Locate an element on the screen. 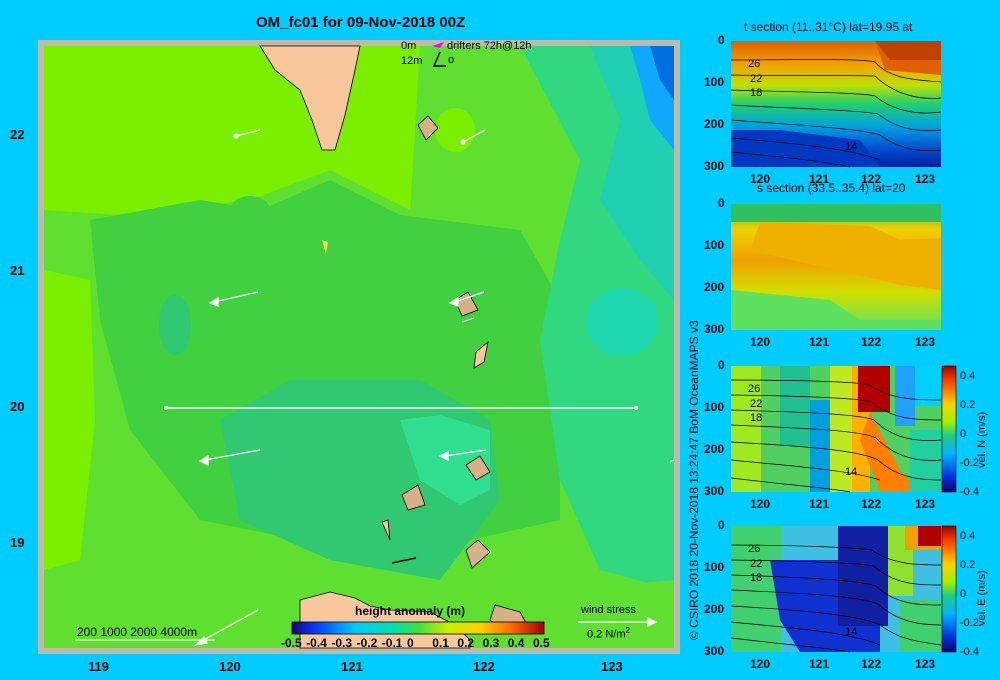 The image size is (1000, 680). drifter-label-0m: 0m is located at coordinates (409, 46).